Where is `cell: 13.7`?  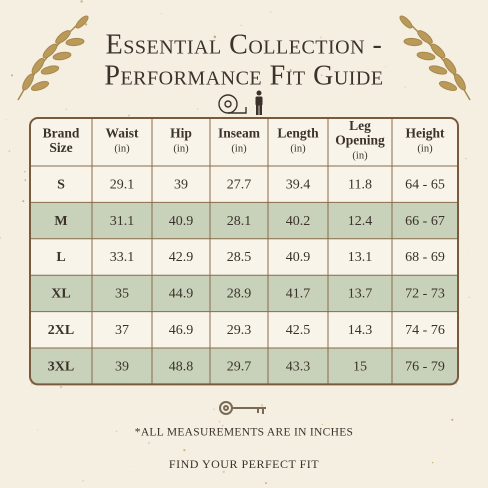 cell: 13.7 is located at coordinates (360, 294).